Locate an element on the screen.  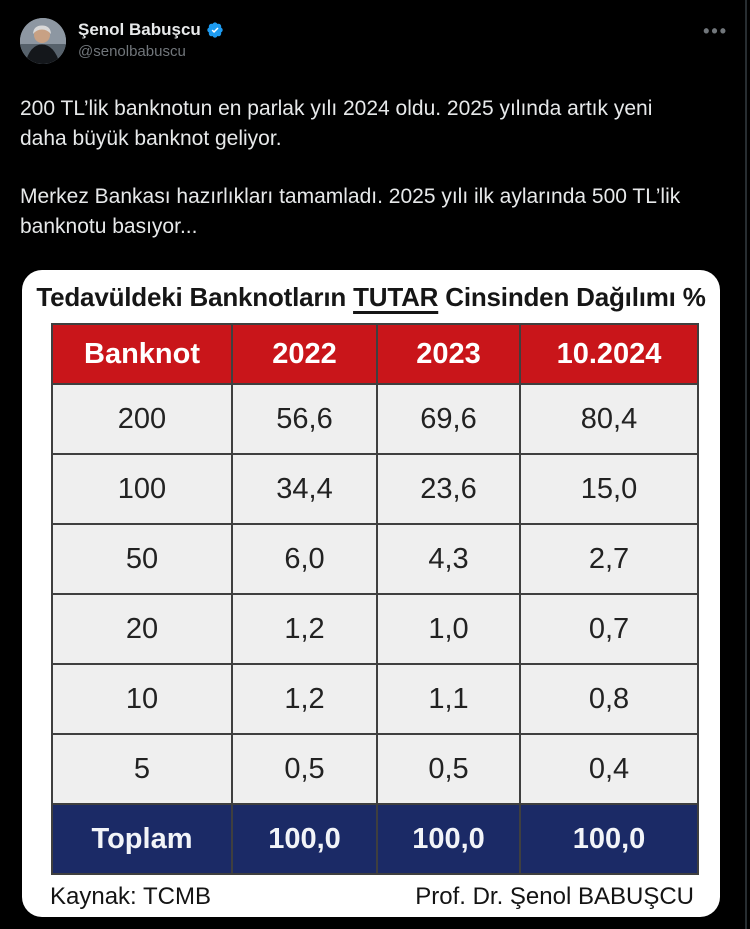
table-cell: 20 is located at coordinates (142, 629).